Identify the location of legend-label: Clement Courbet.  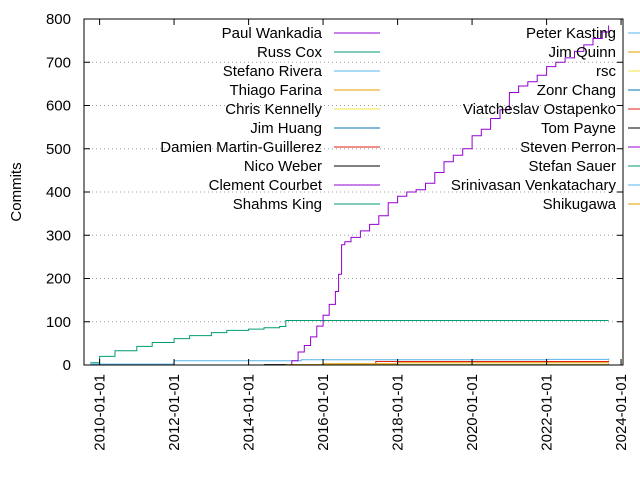
(266, 185).